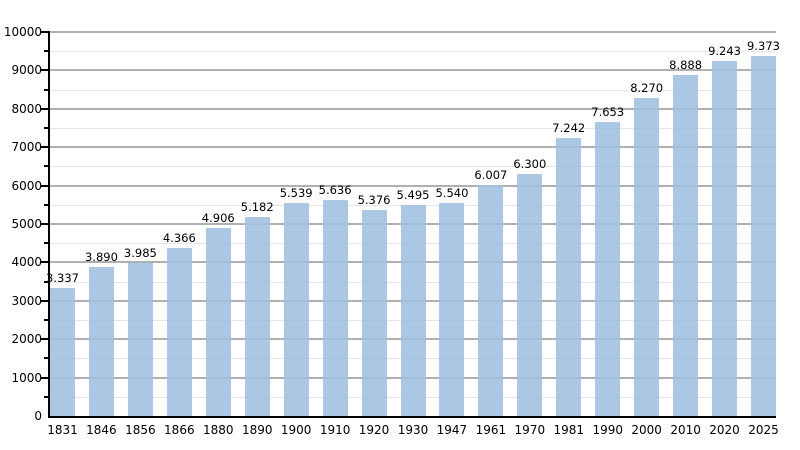 The image size is (800, 450). What do you see at coordinates (26, 185) in the screenshot?
I see `y-tick-label: 6000` at bounding box center [26, 185].